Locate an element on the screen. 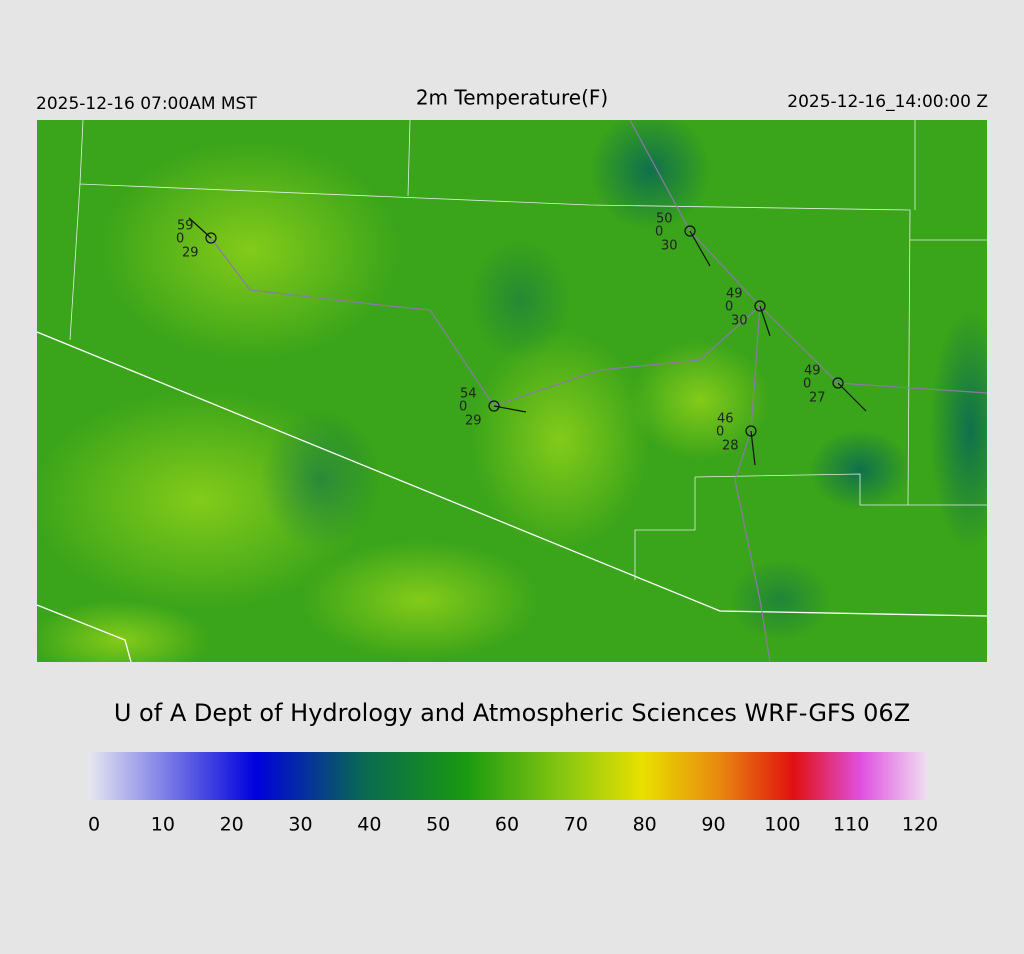 The height and width of the screenshot is (954, 1024). colorbar-tick-label: 10 is located at coordinates (163, 825).